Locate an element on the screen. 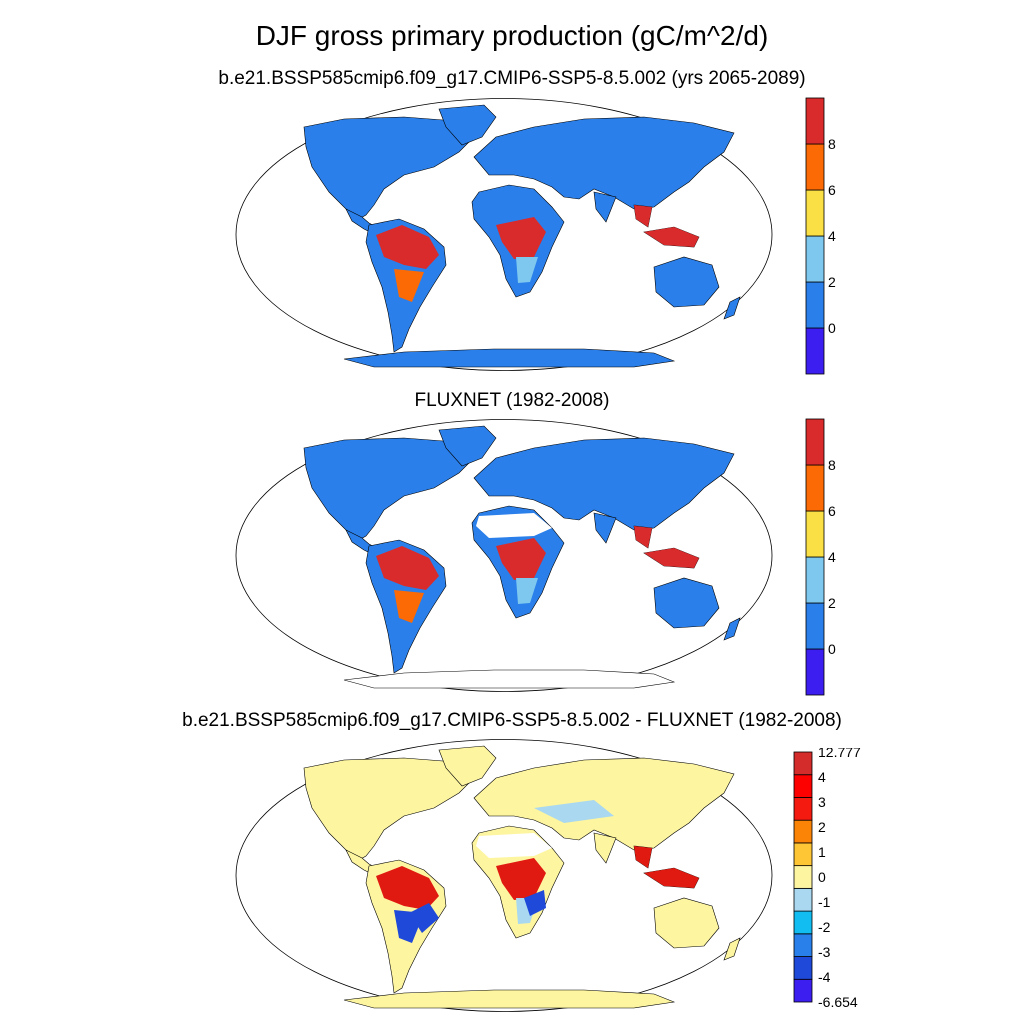 The image size is (1024, 1024). cb1-tick-label: 0 is located at coordinates (832, 328).